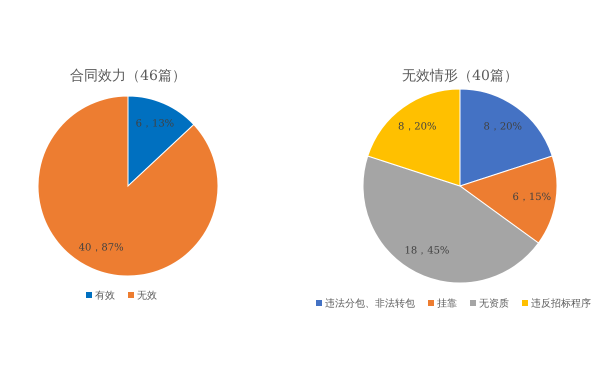 The width and height of the screenshot is (591, 387). What do you see at coordinates (128, 76) in the screenshot?
I see `chart-title: 合同效力（46篇）` at bounding box center [128, 76].